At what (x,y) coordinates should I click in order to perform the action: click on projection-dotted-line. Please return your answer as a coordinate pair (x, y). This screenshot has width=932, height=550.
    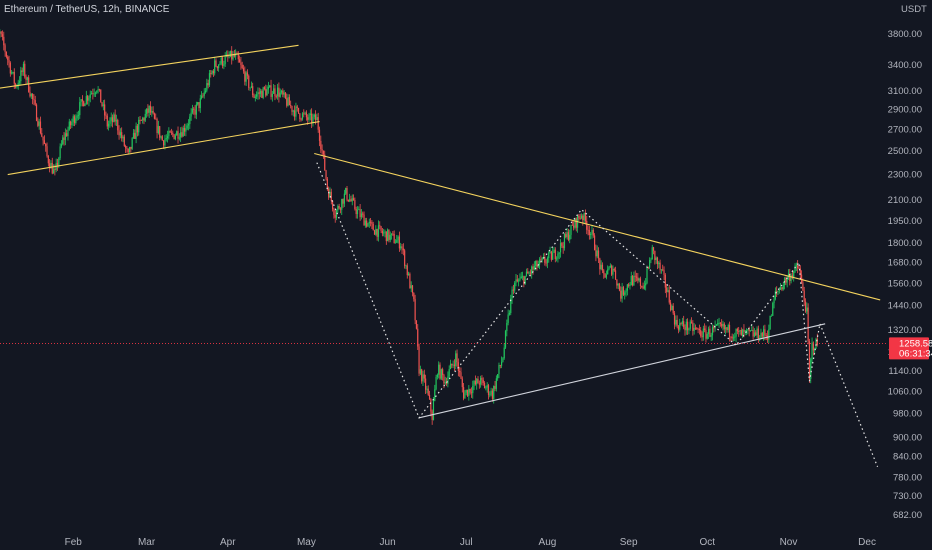
    Looking at the image, I should click on (843, 394).